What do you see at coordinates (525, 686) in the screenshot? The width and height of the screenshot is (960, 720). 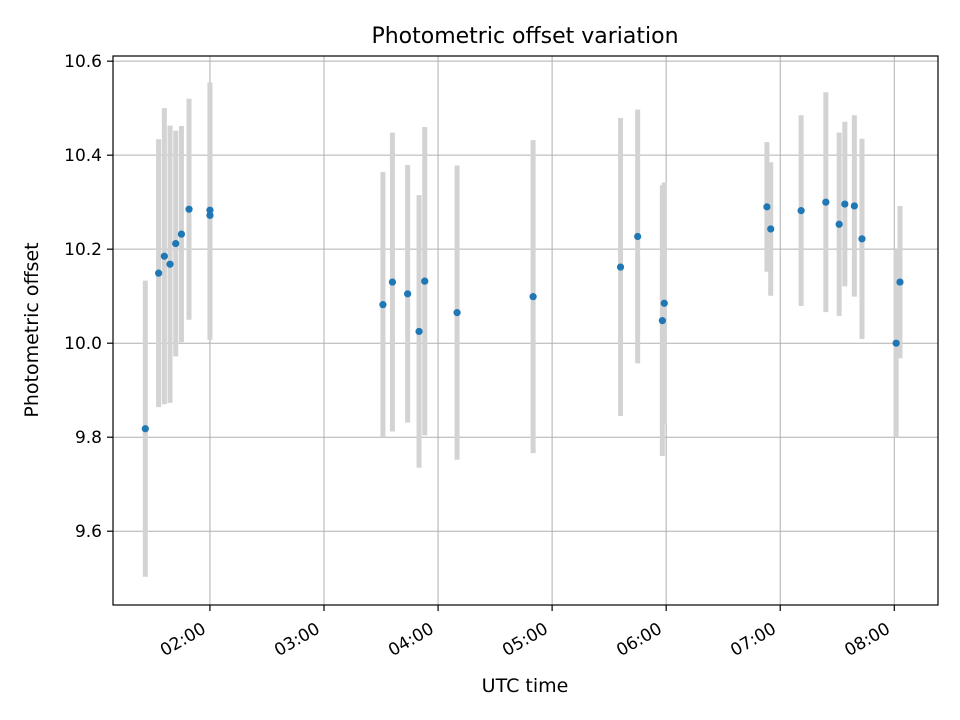 I see `x-axis-label: UTC time` at bounding box center [525, 686].